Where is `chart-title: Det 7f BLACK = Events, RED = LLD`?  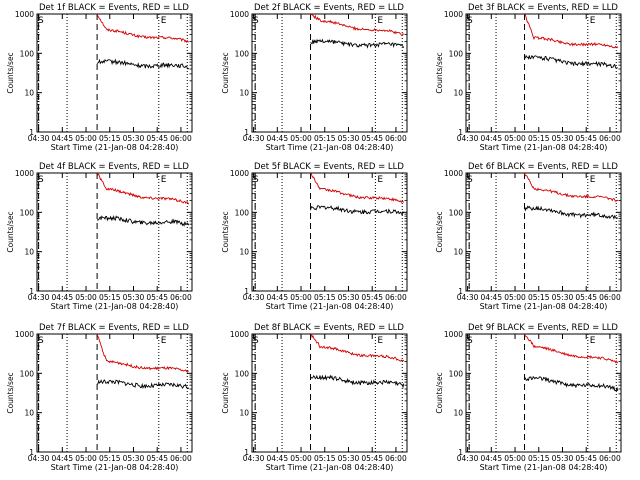
chart-title: Det 7f BLACK = Events, RED = LLD is located at coordinates (114, 328).